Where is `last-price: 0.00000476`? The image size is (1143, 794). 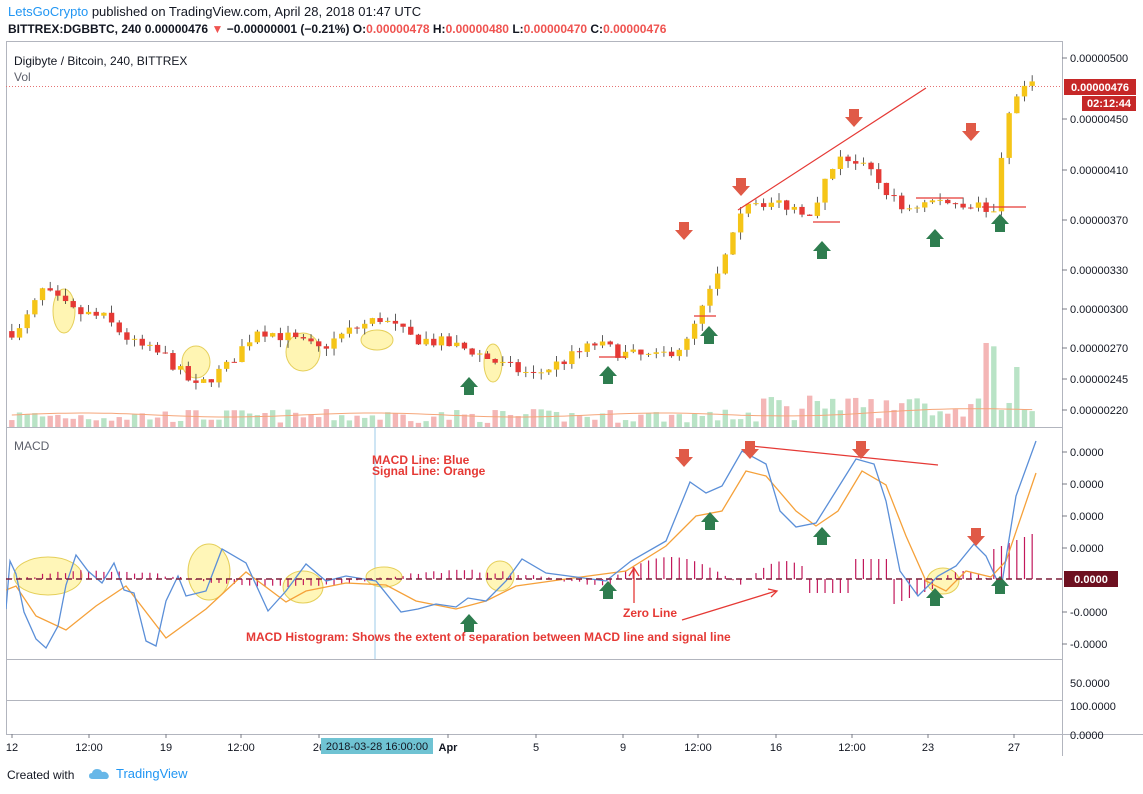 last-price: 0.00000476 is located at coordinates (176, 29).